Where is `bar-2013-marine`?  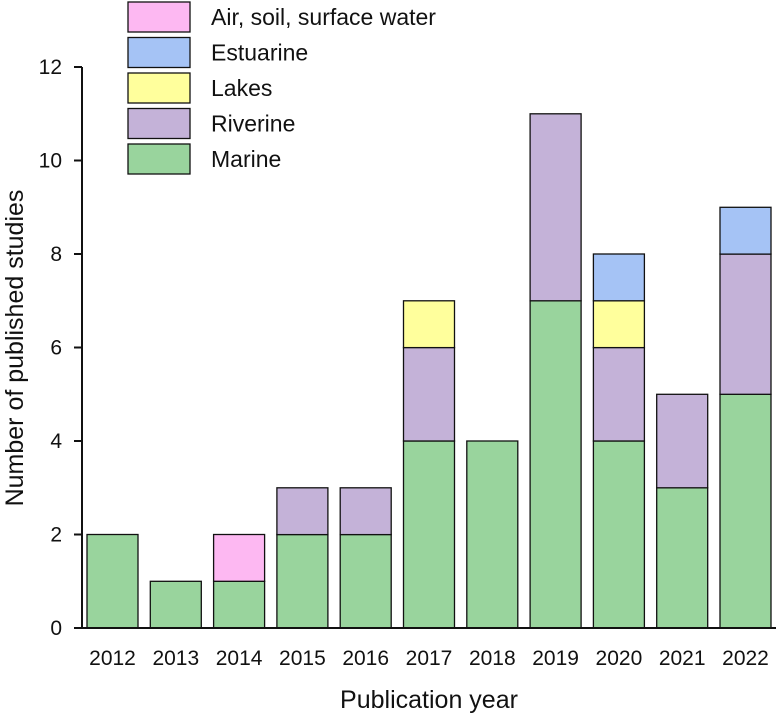 bar-2013-marine is located at coordinates (175, 604).